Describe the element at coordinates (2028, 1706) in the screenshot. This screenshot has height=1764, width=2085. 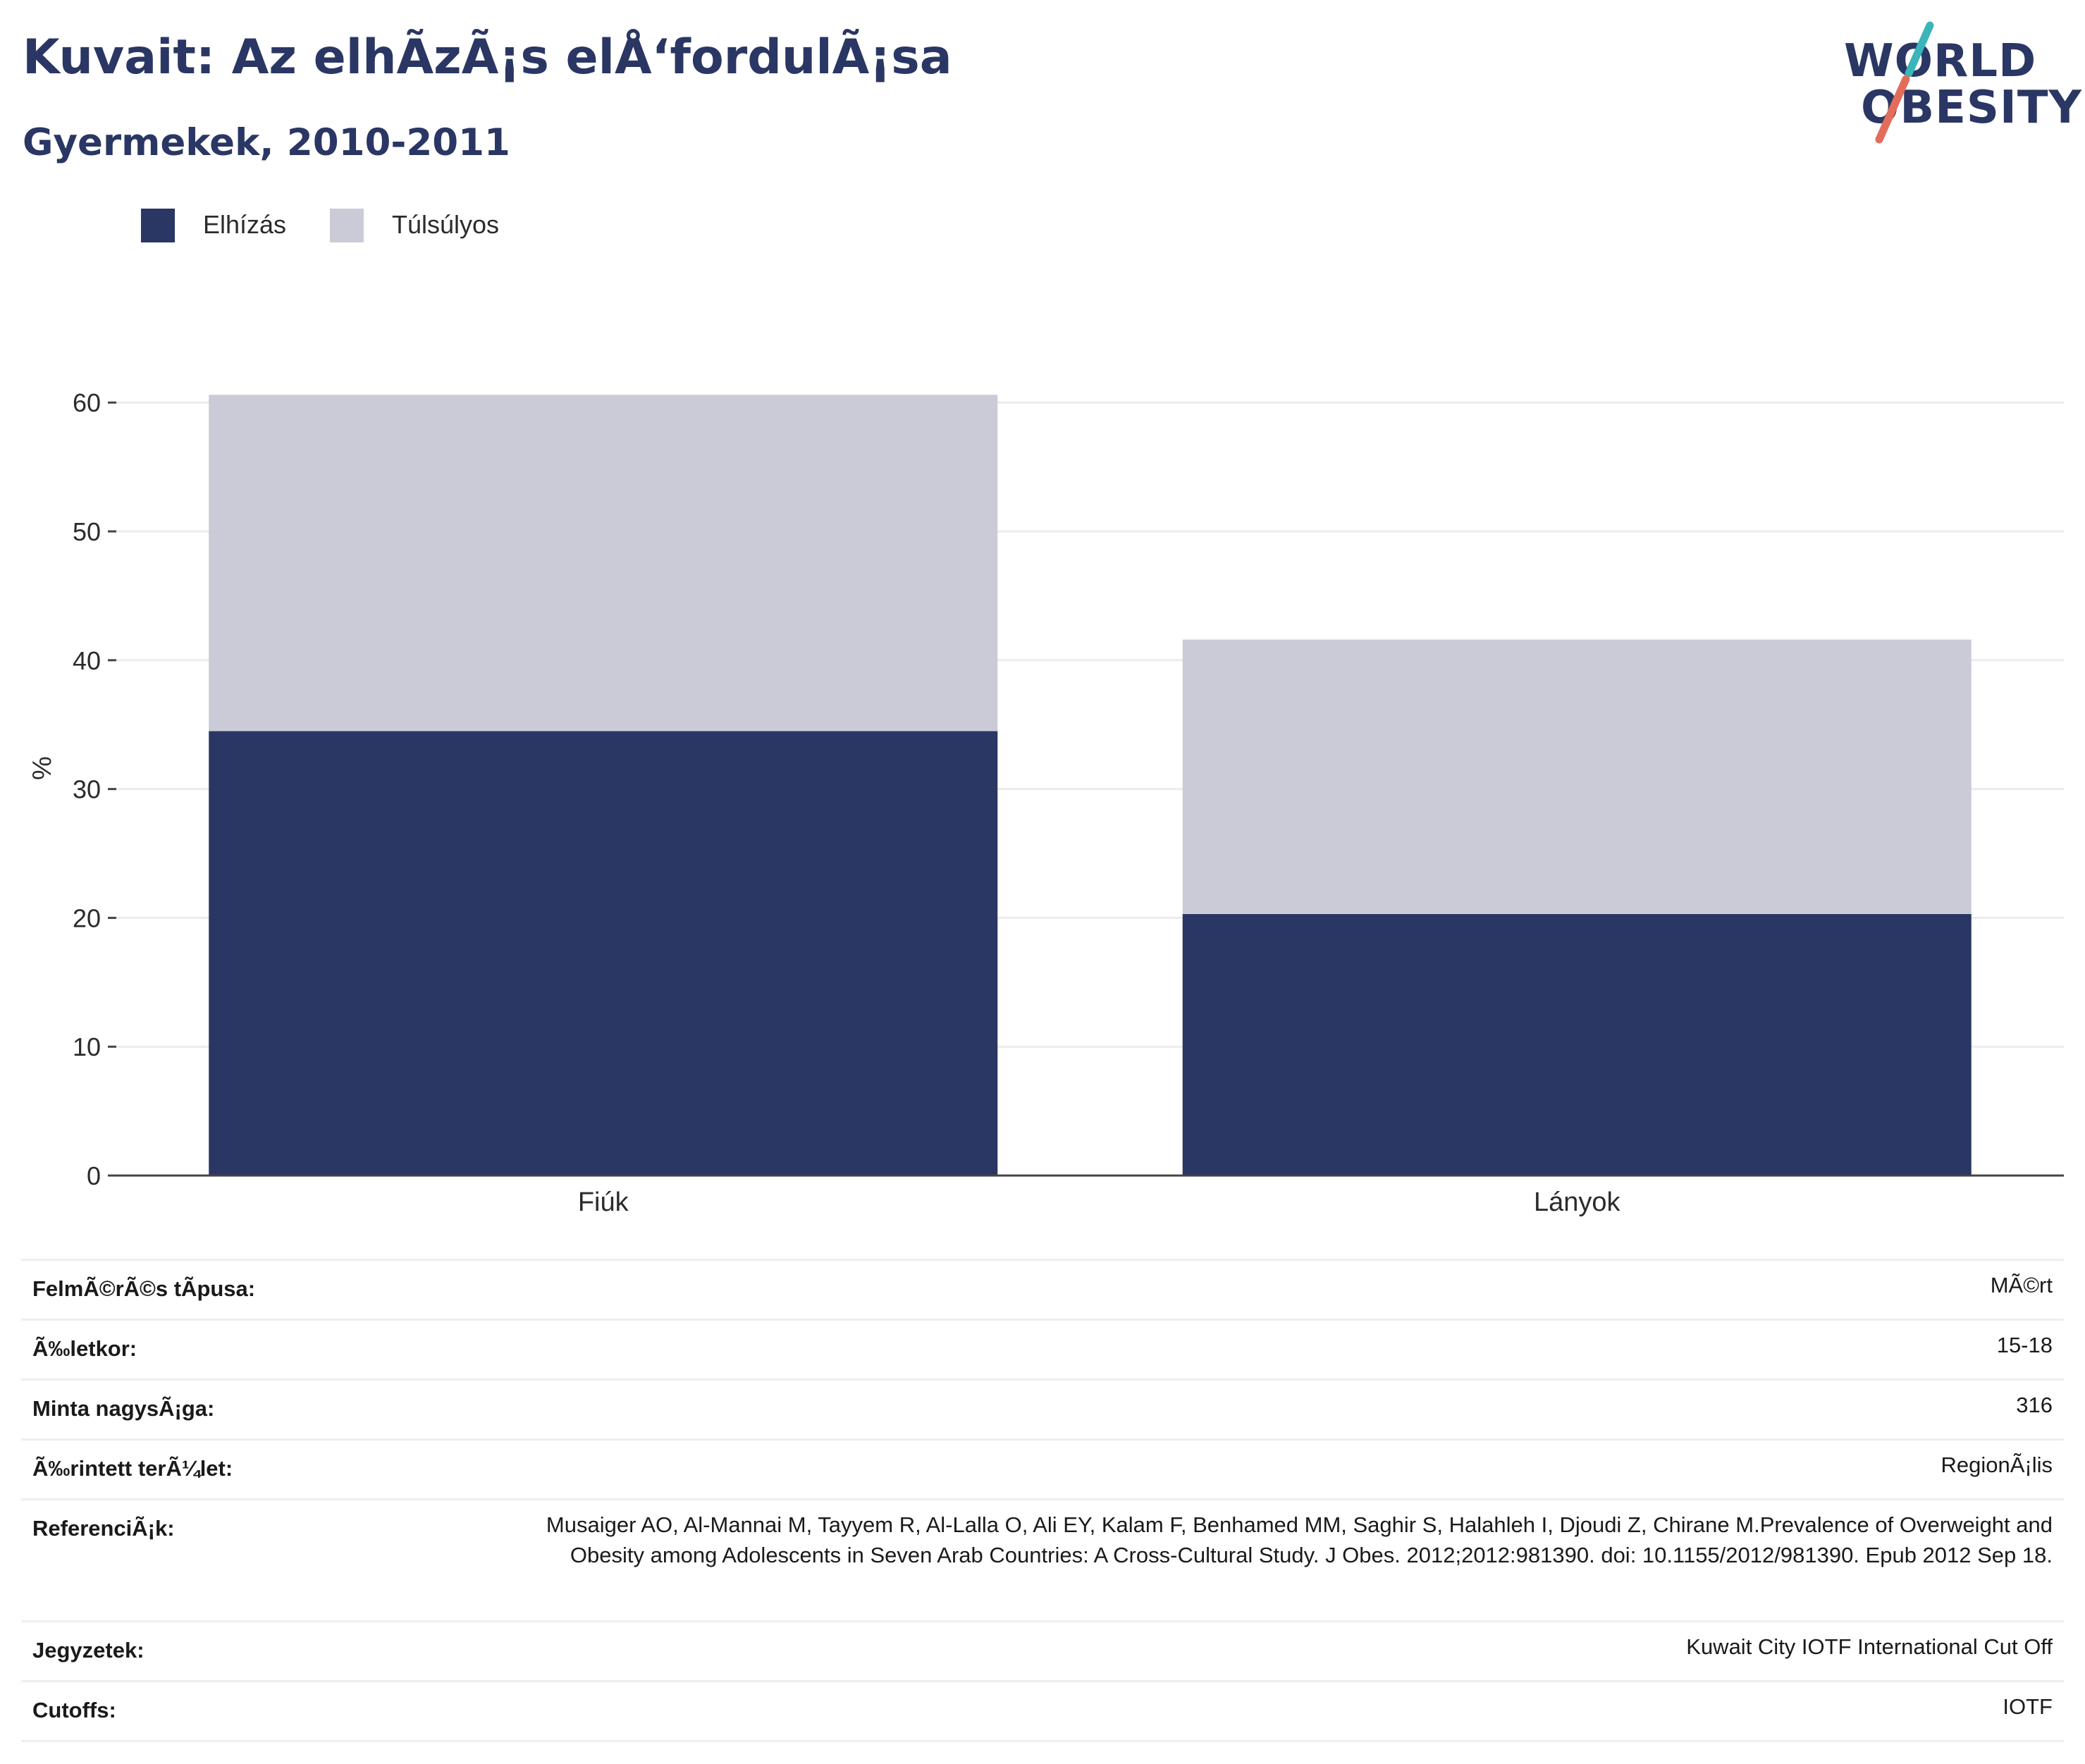
I see `info-value: IOTF` at that location.